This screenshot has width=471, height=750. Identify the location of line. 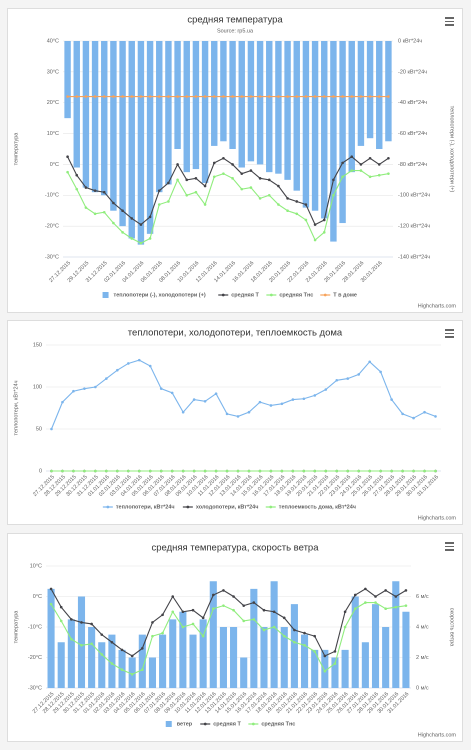
(243, 394).